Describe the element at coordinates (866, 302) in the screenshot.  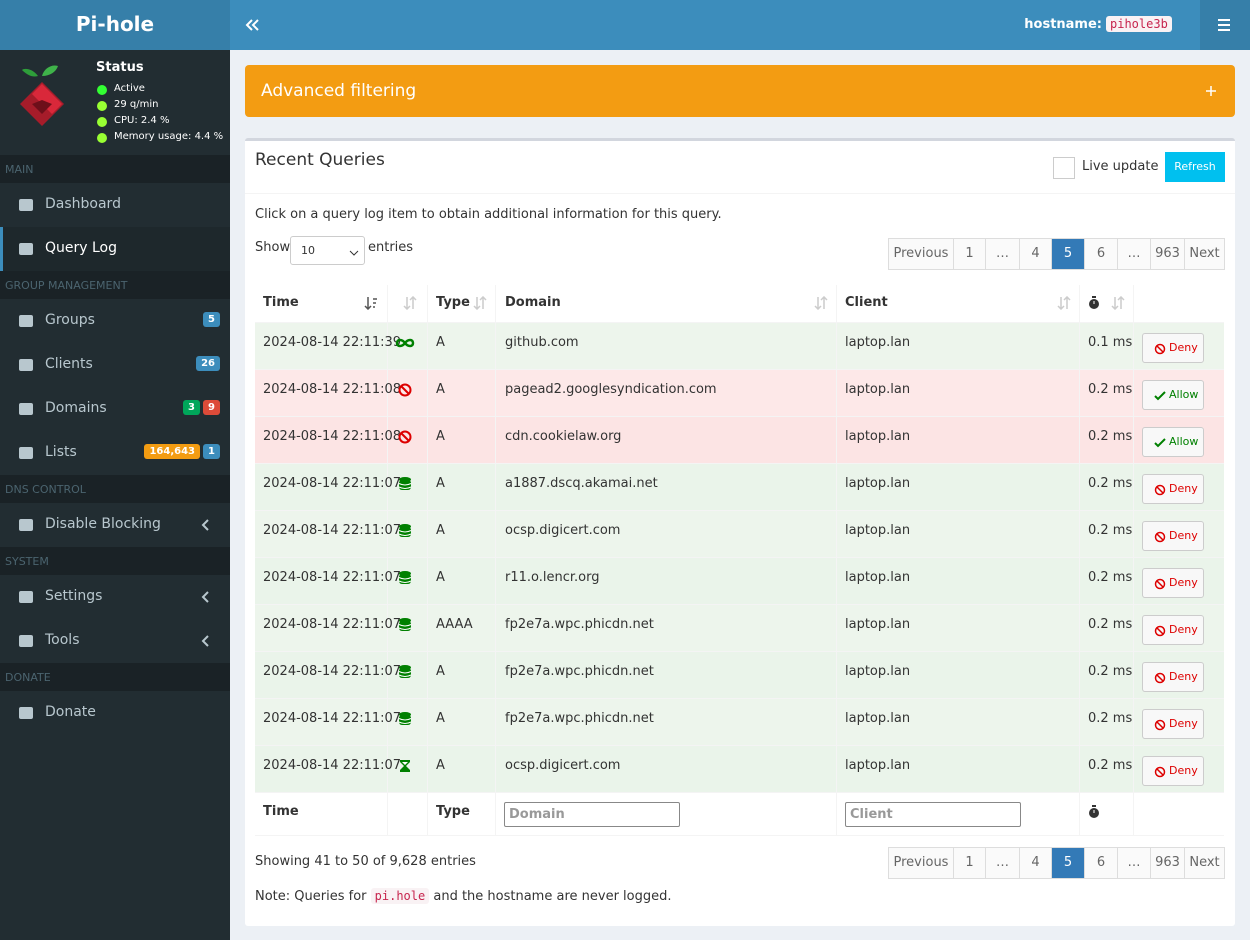
I see `column-header: Client` at that location.